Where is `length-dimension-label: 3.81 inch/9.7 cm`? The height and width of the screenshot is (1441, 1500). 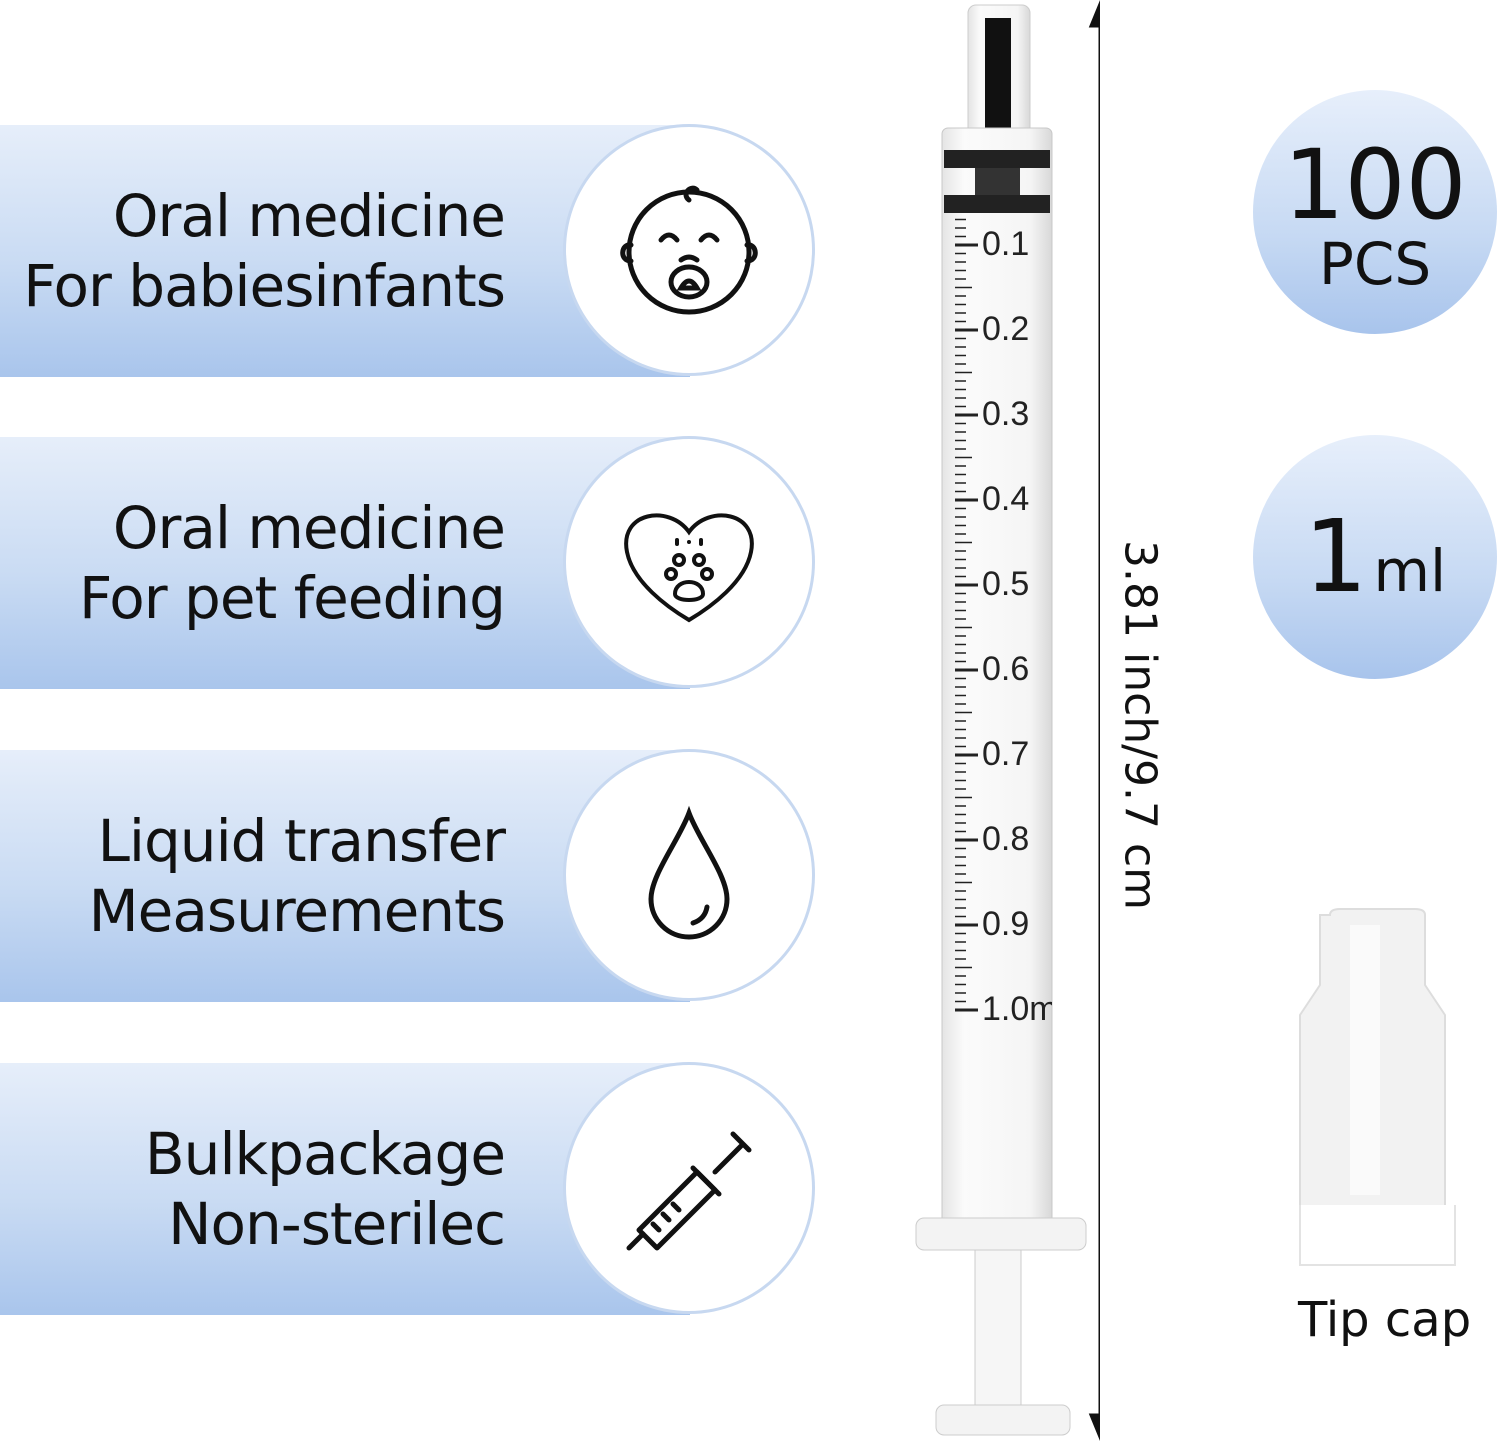 length-dimension-label: 3.81 inch/9.7 cm is located at coordinates (1140, 725).